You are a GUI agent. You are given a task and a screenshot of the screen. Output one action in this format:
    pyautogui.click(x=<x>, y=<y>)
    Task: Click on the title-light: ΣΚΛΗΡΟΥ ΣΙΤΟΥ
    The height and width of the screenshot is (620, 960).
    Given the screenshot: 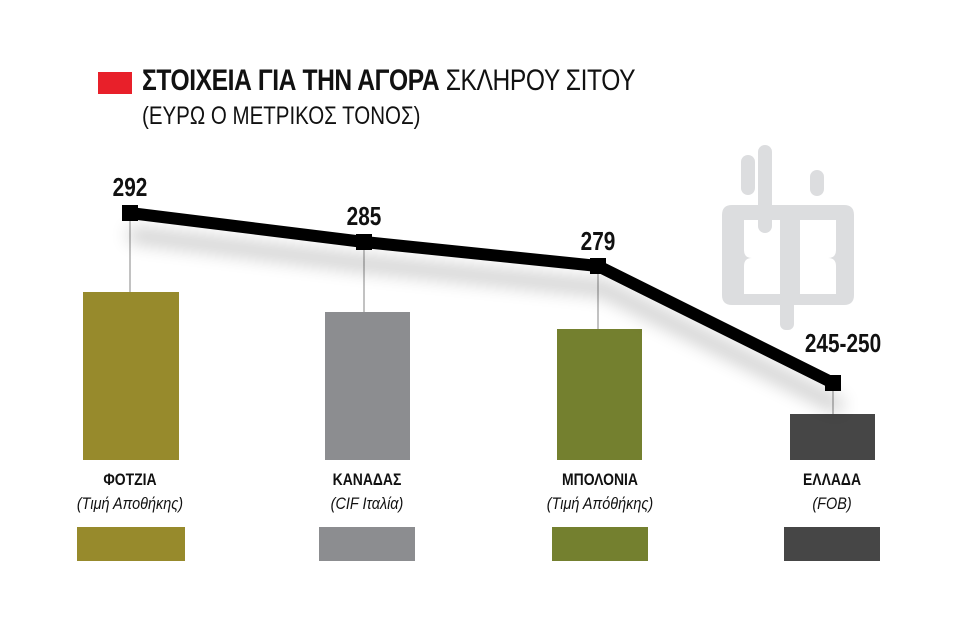 What is the action you would take?
    pyautogui.click(x=540, y=80)
    